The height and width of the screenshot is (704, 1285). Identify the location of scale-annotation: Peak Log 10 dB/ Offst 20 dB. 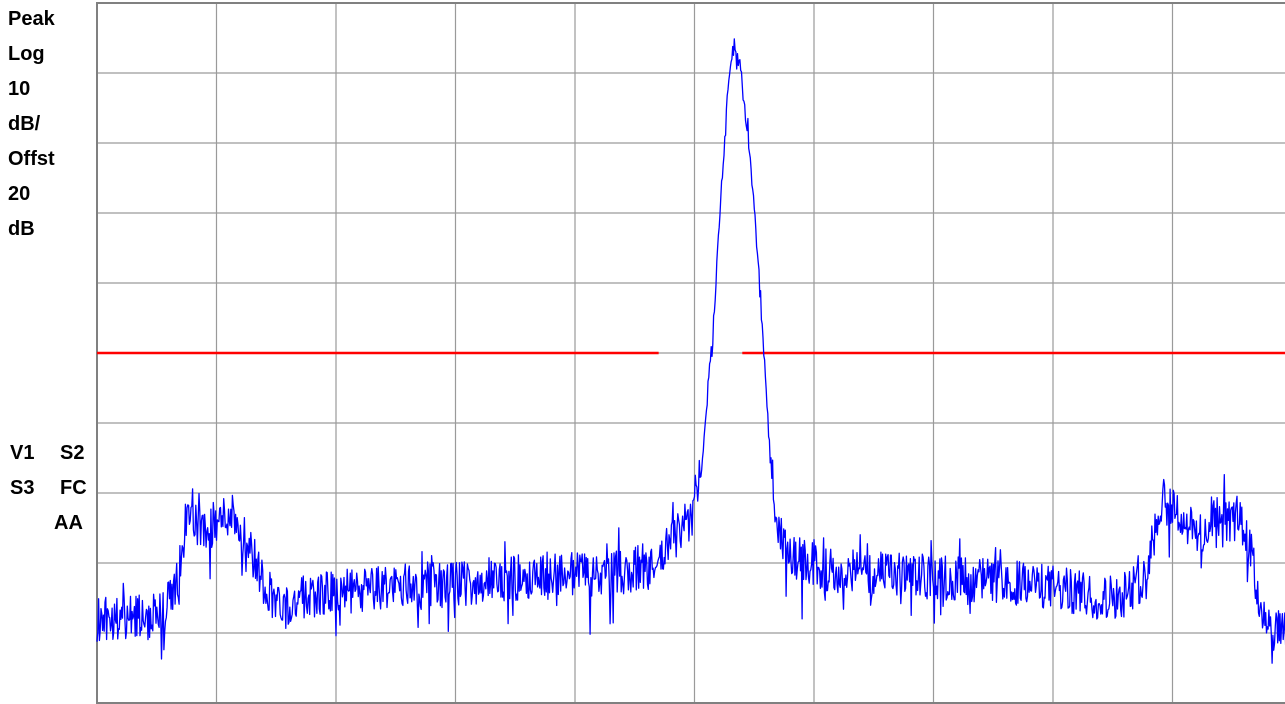
(31, 124).